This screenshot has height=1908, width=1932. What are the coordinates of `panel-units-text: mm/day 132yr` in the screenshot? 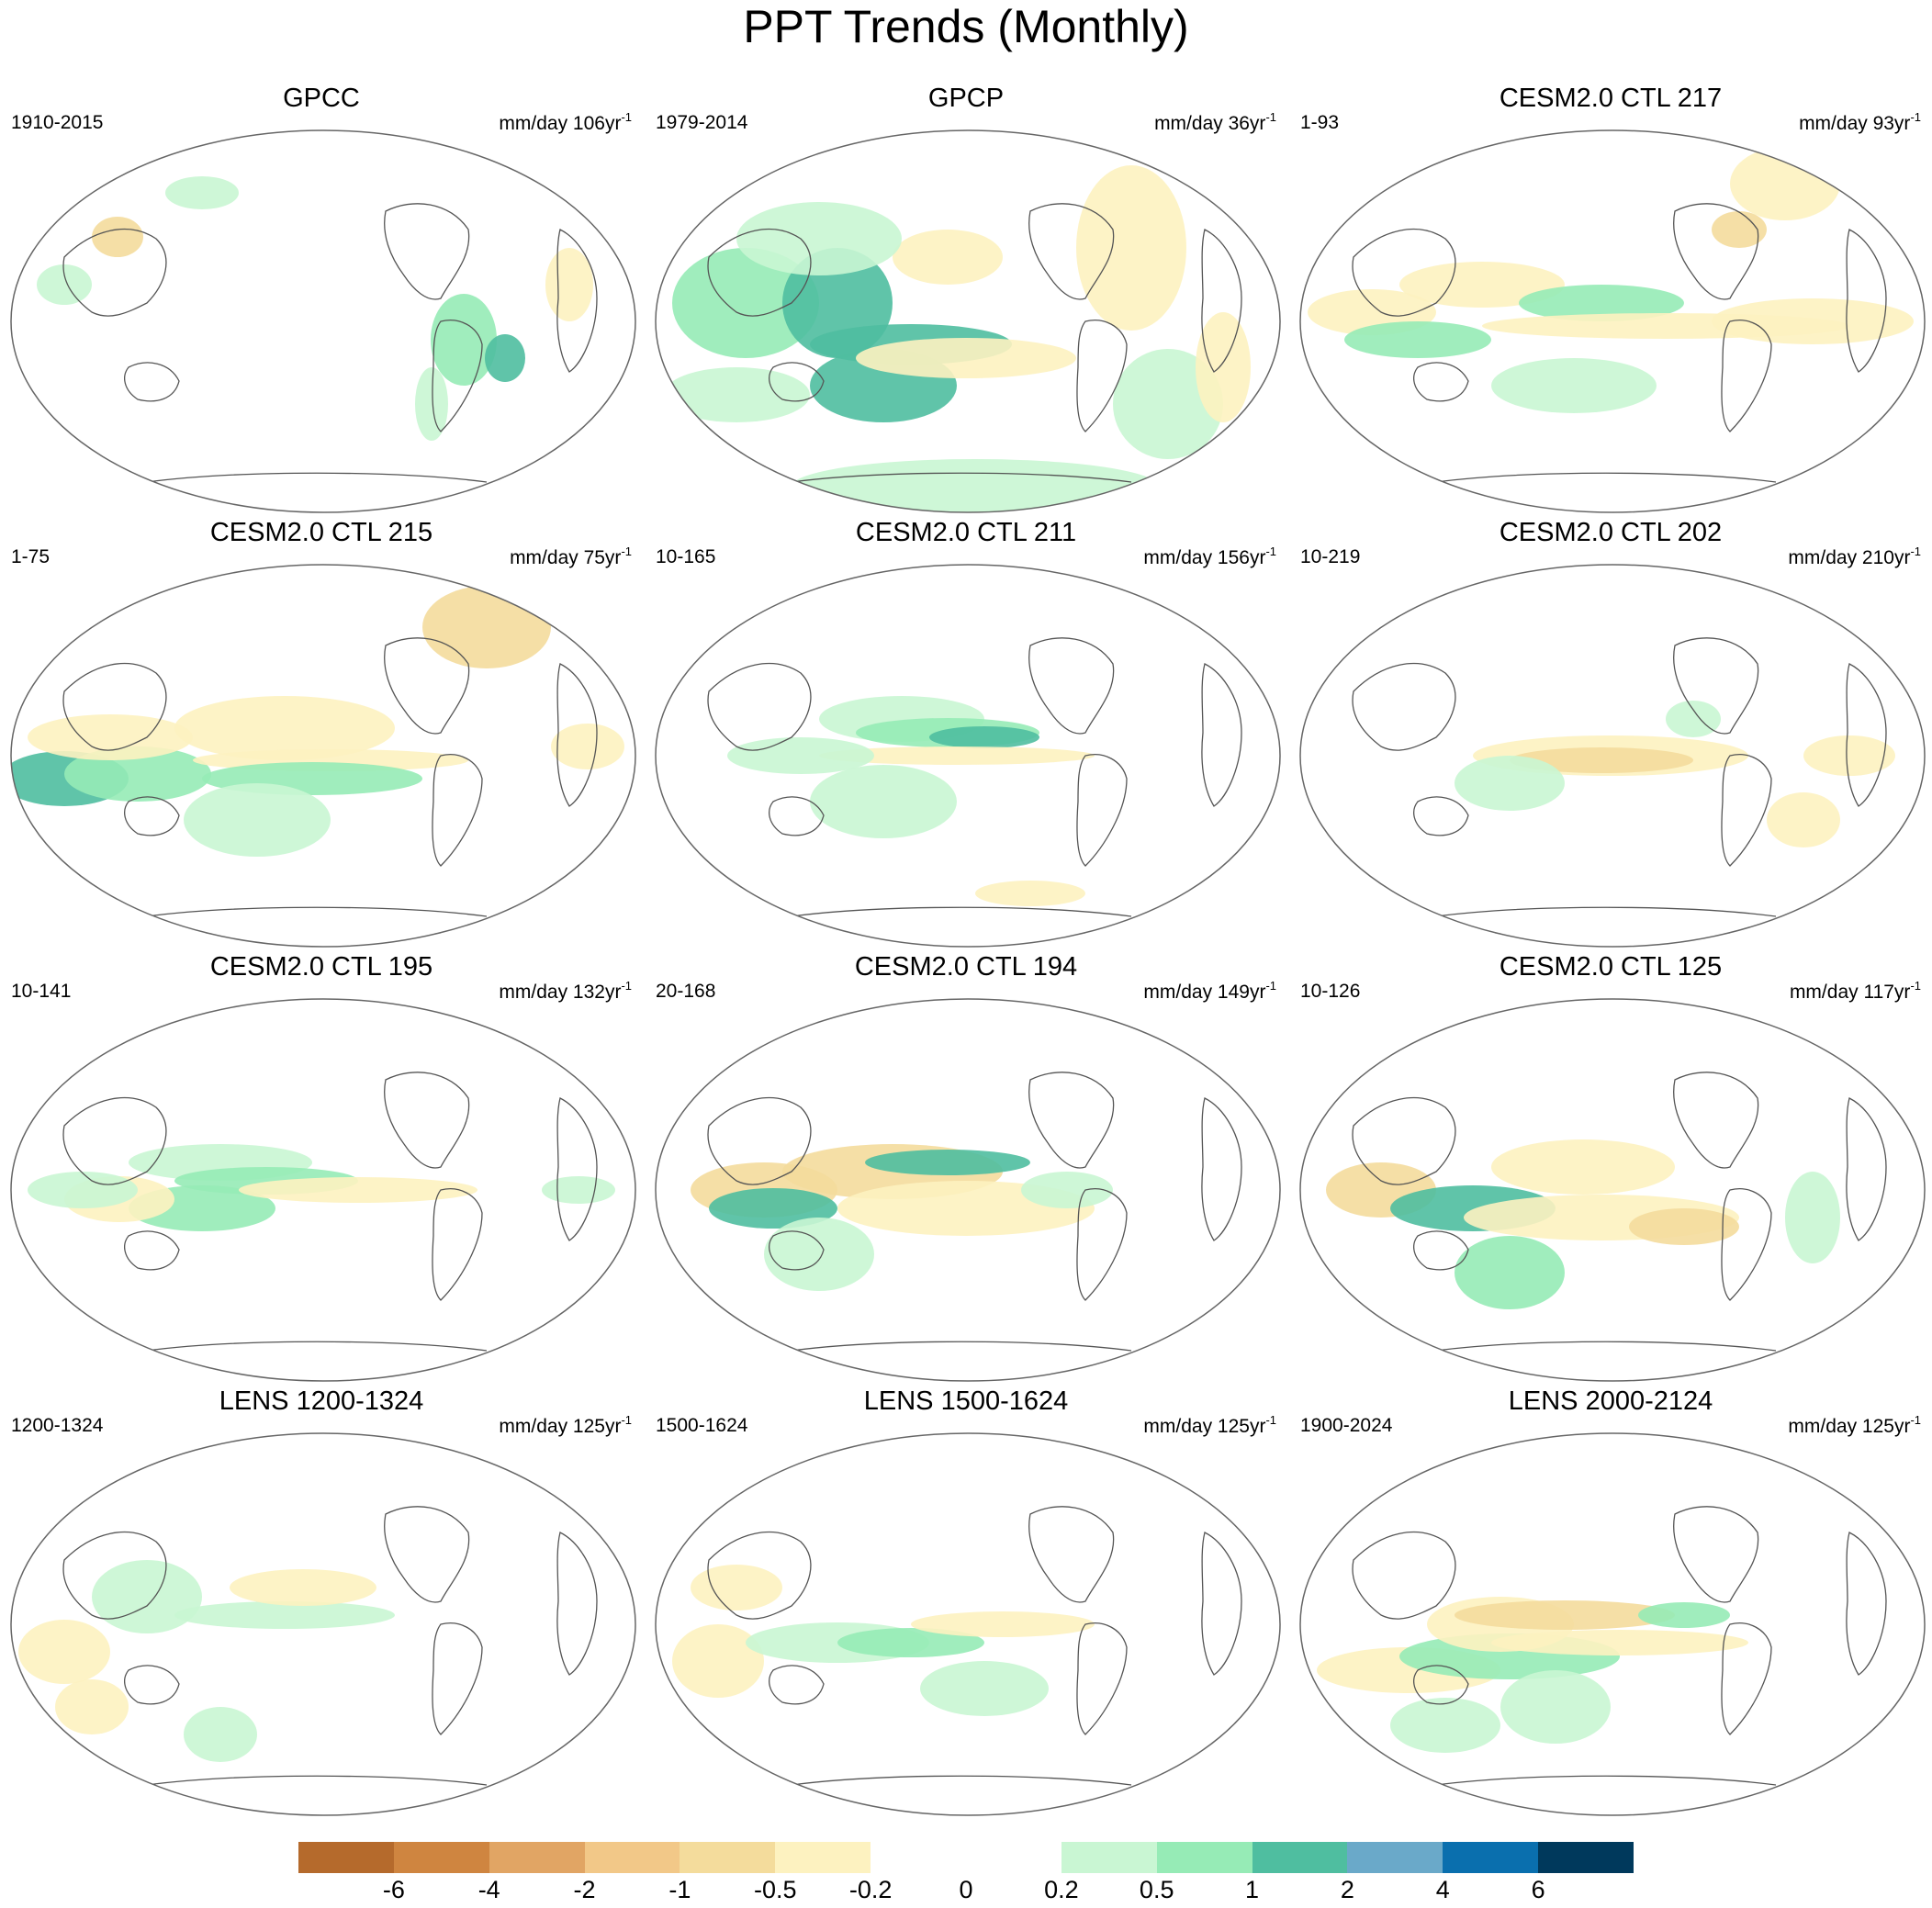 It's located at (560, 992).